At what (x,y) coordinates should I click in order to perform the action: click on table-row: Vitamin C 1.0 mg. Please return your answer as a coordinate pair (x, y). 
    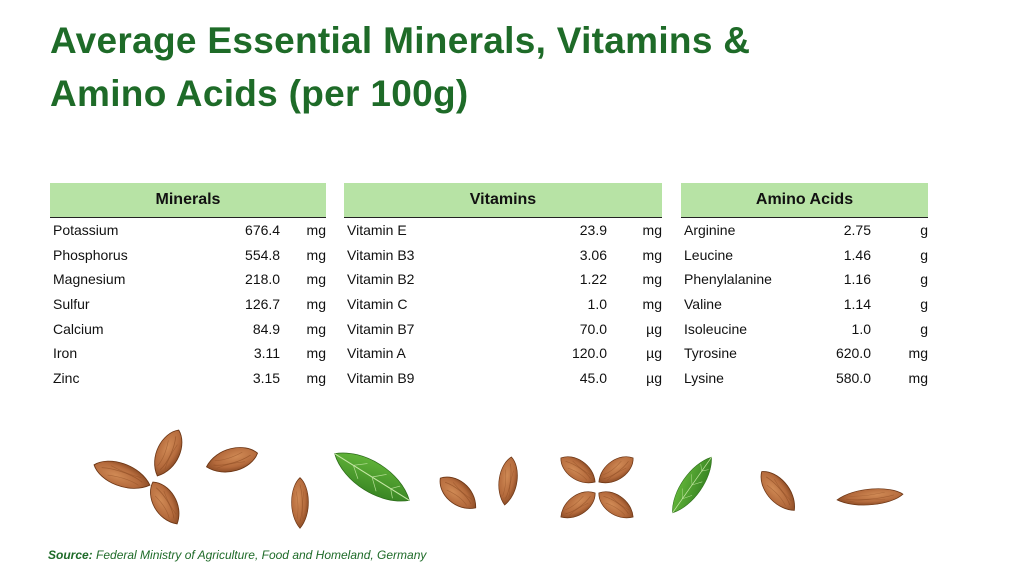
    Looking at the image, I should click on (503, 304).